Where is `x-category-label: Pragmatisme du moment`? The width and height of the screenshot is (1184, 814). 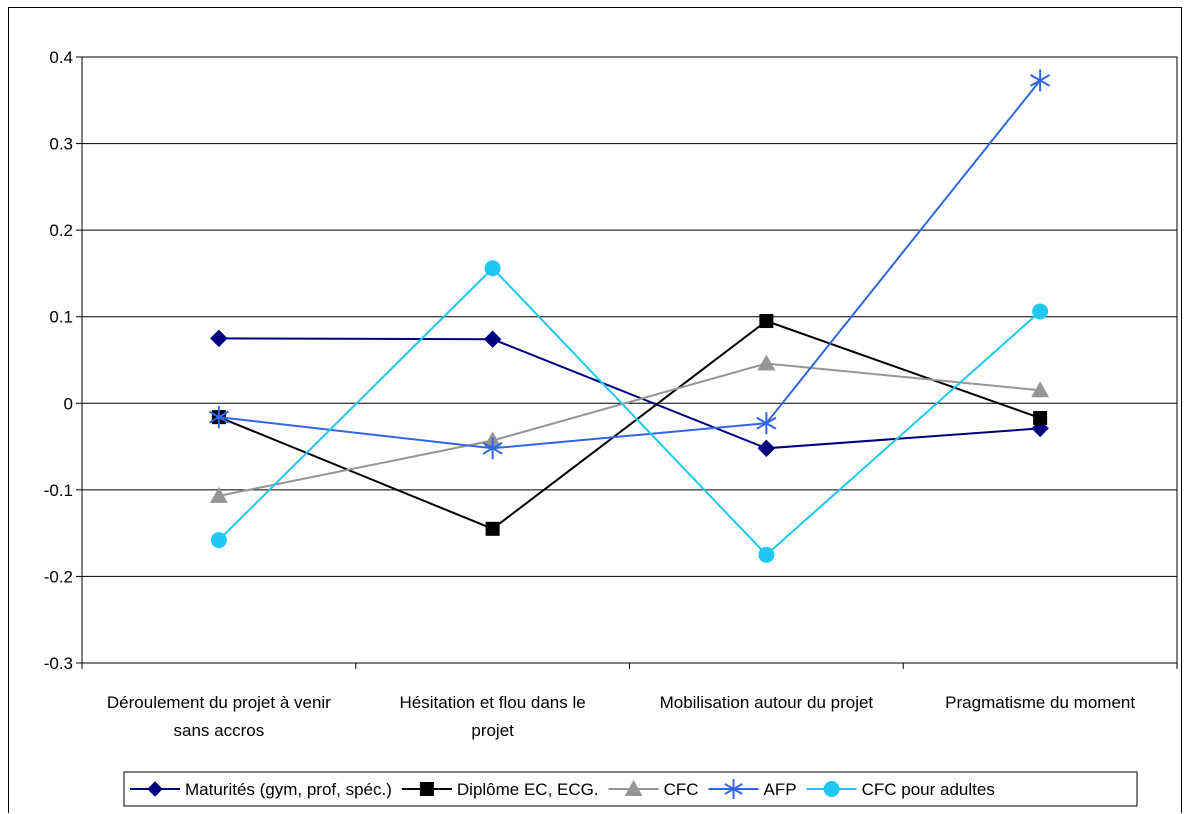
x-category-label: Pragmatisme du moment is located at coordinates (1040, 702).